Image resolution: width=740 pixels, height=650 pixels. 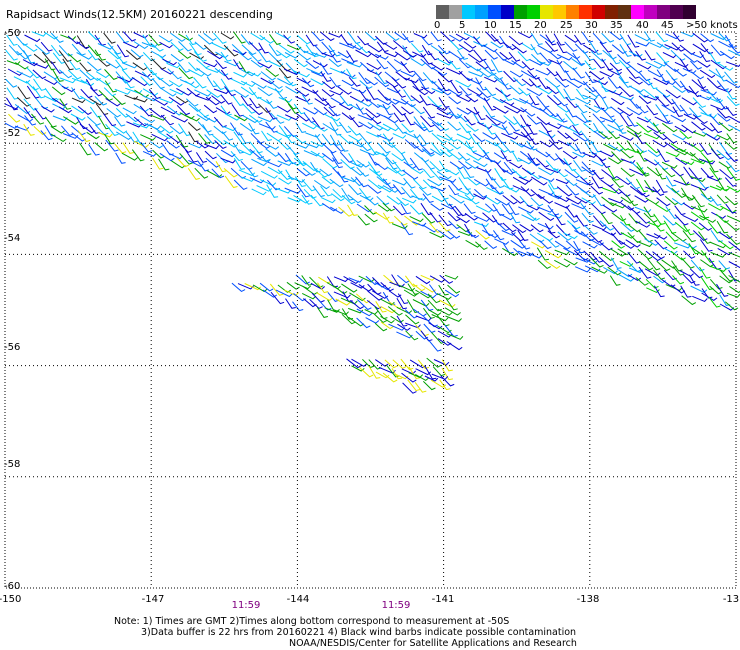 I want to click on lon-label--150: -150, so click(x=11, y=599).